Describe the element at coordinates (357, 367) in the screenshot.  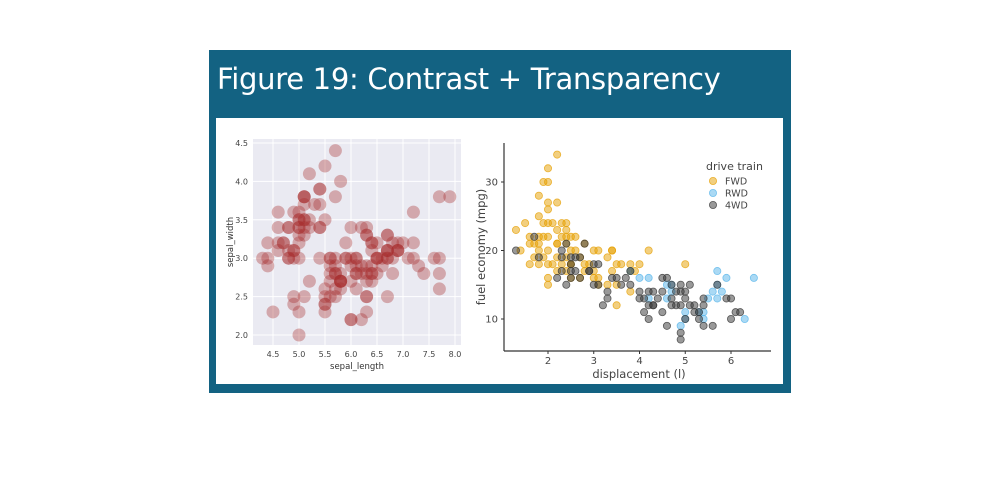
I see `x-axis-label: sepal_length` at that location.